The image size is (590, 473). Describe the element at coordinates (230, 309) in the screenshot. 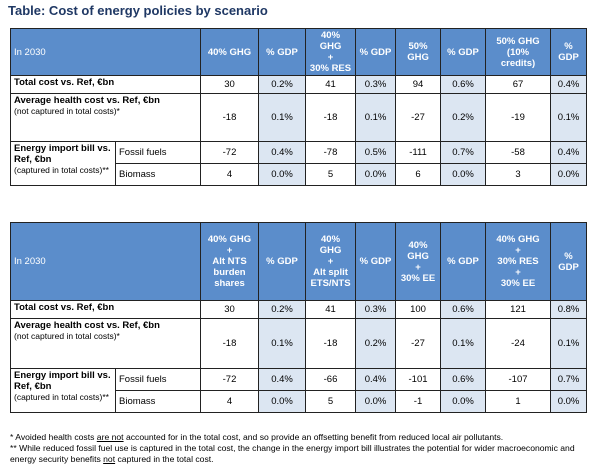

I see `value-cell: 30` at that location.